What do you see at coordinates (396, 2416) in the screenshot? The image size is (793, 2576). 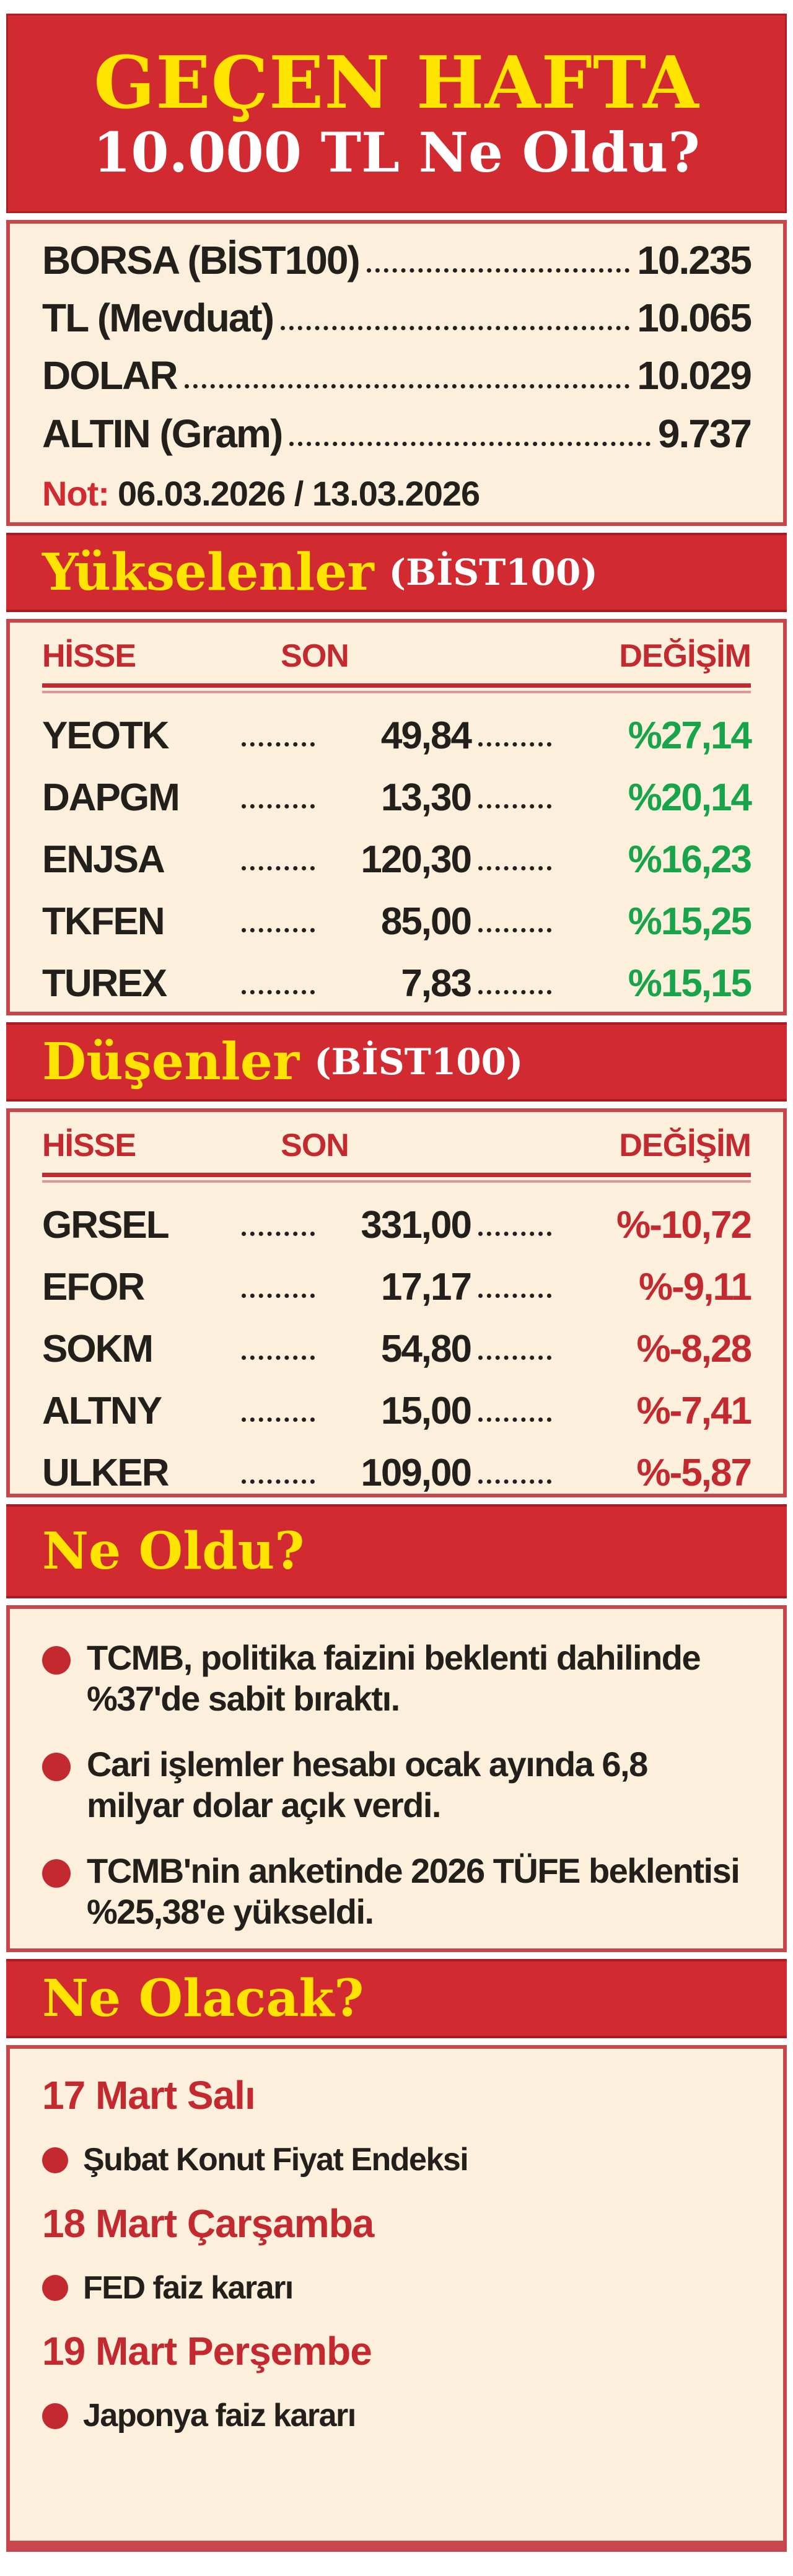 I see `event-row: Japonya faiz kararı` at bounding box center [396, 2416].